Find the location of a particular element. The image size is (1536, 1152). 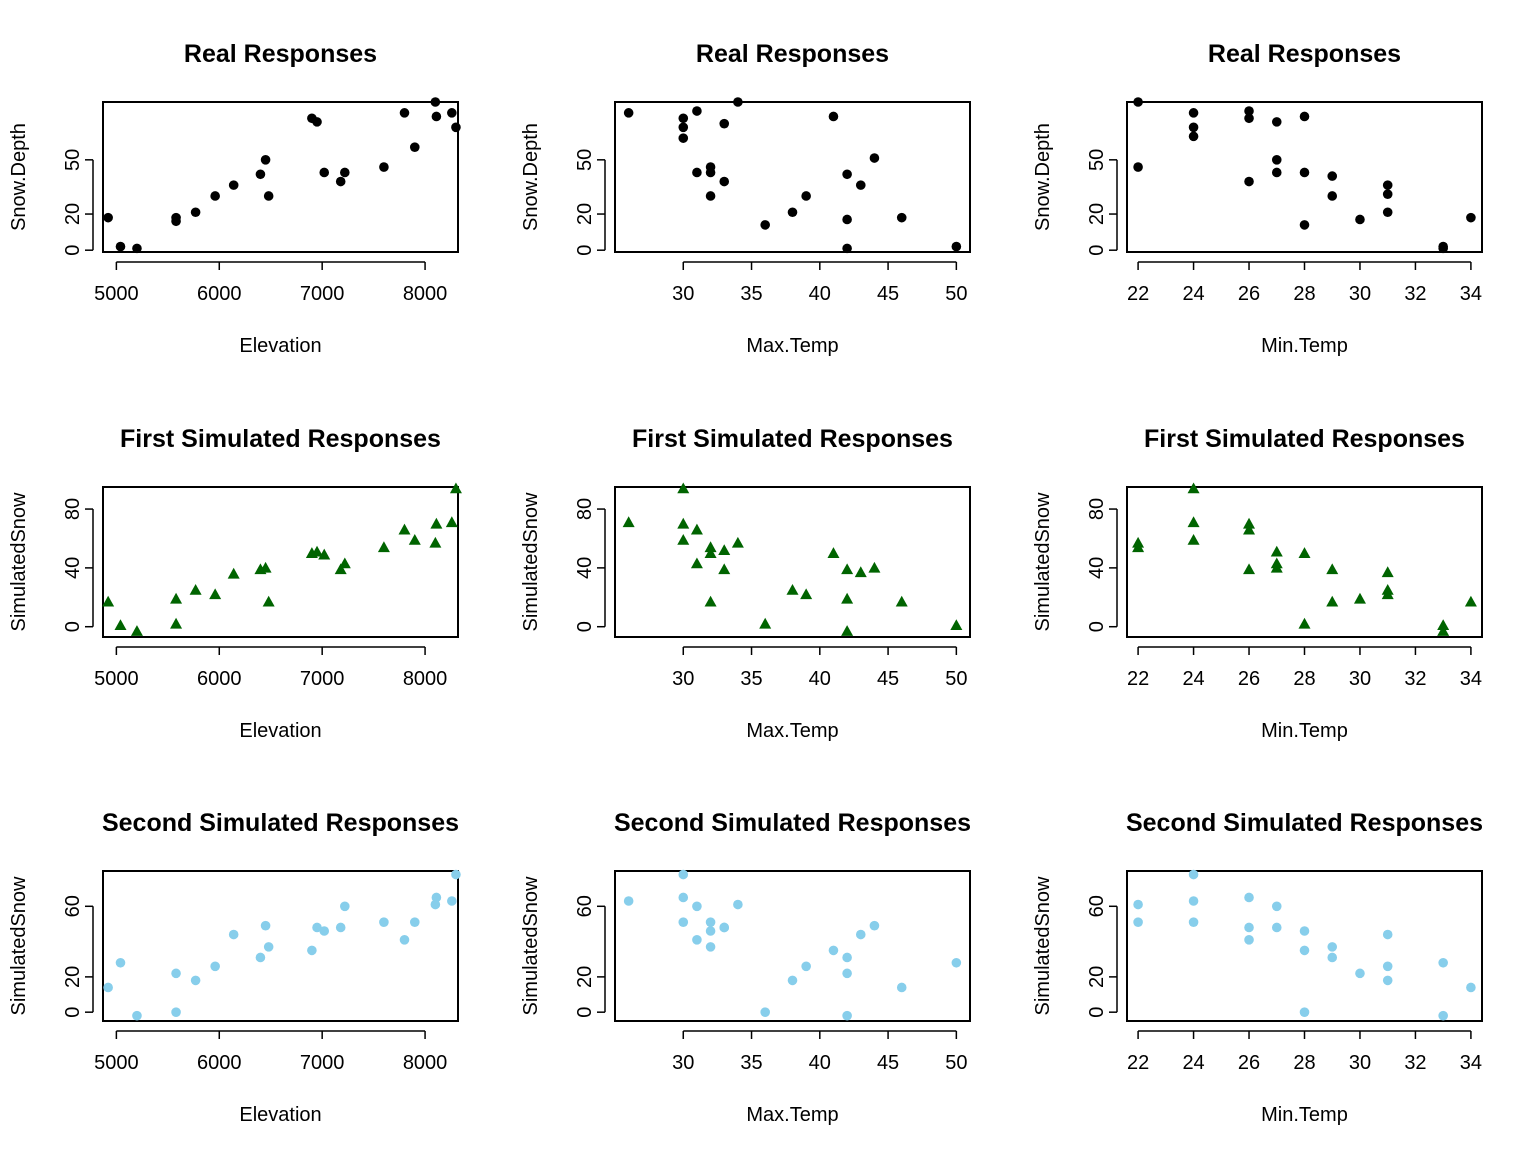

chart-1-y-tick-label: 20 is located at coordinates (73, 214).